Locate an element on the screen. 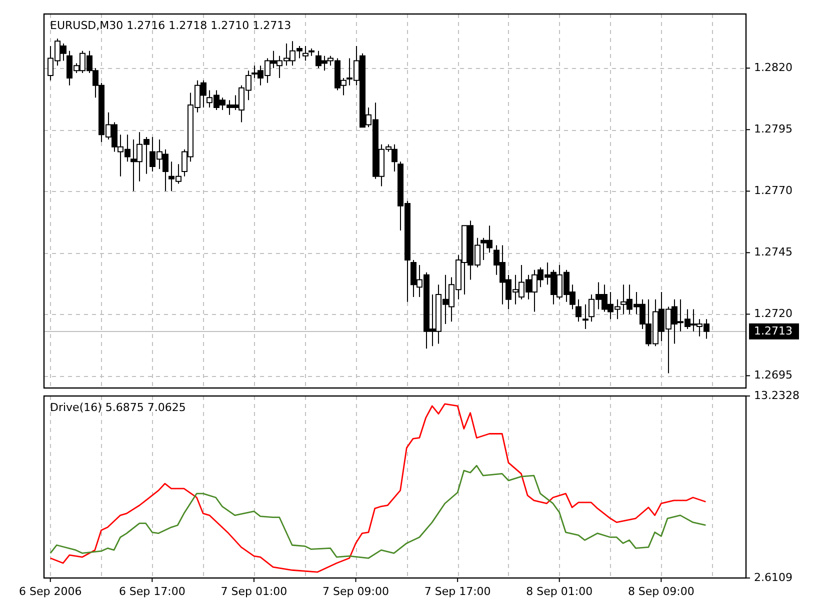 The width and height of the screenshot is (820, 616). x-tick-label: 6 Sep 17:00 is located at coordinates (152, 591).